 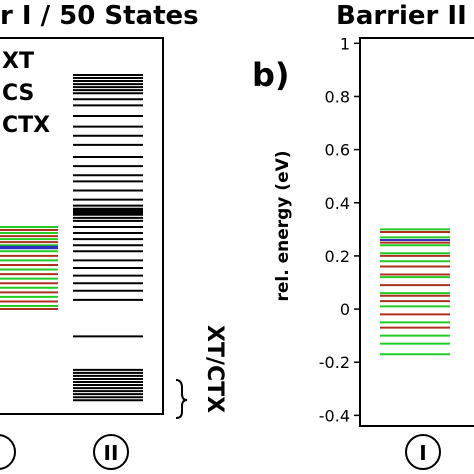 I want to click on y-tick-label: -0.4, so click(x=334, y=415).